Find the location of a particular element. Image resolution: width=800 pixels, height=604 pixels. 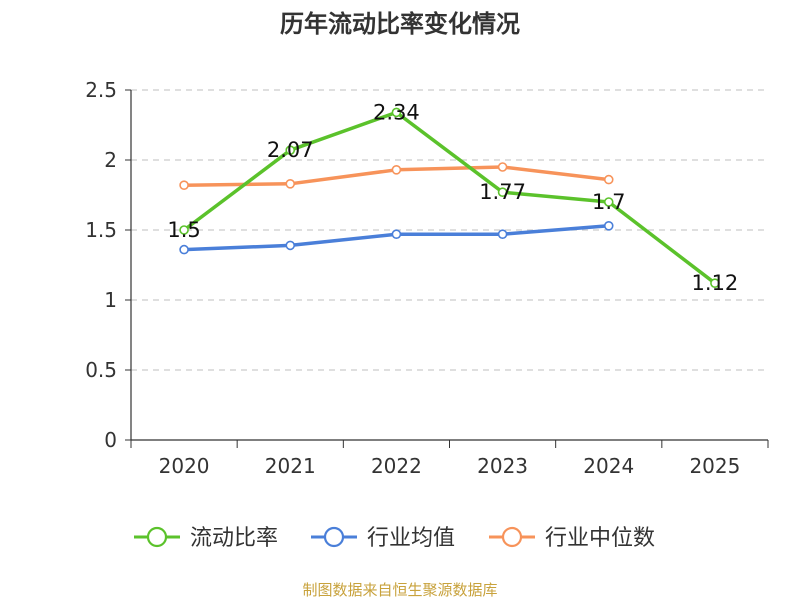

legend-label: 流动比率 is located at coordinates (234, 538).